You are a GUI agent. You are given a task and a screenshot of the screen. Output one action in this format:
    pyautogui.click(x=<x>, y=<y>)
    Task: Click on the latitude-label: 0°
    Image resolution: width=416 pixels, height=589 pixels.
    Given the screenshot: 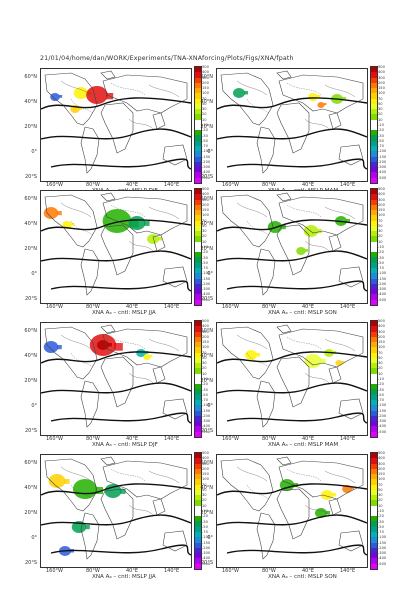 What is the action you would take?
    pyautogui.click(x=34, y=406)
    